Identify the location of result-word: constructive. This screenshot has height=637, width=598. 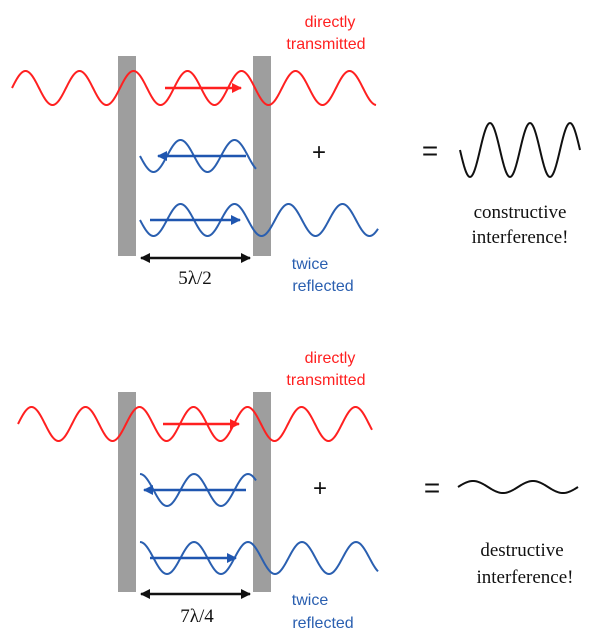
(520, 212).